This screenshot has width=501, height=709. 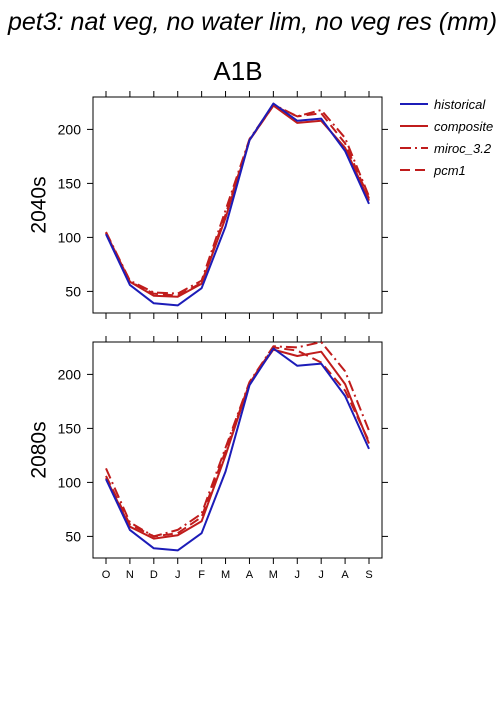 What do you see at coordinates (446, 137) in the screenshot?
I see `legend: historical composite miroc_3.2 pcm1` at bounding box center [446, 137].